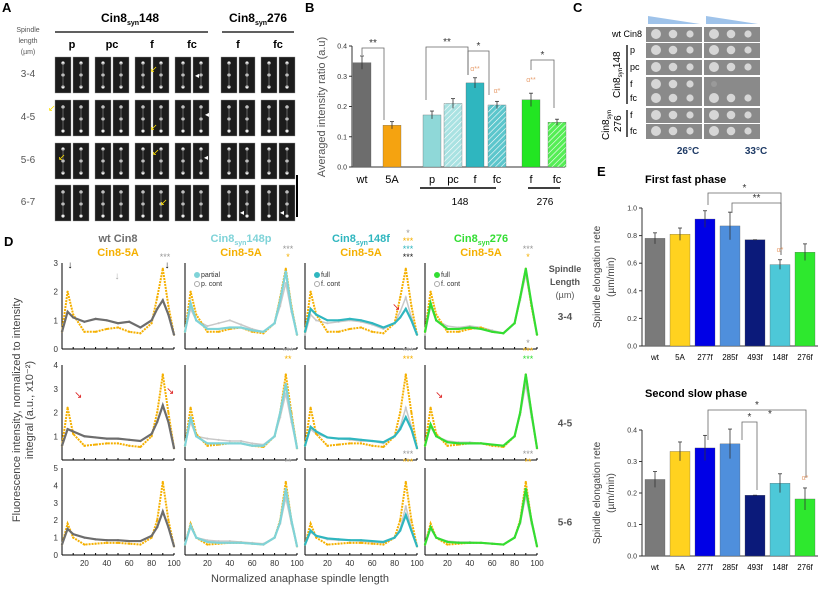 The height and width of the screenshot is (591, 821). I want to click on c-temp-33: 33°C, so click(756, 151).